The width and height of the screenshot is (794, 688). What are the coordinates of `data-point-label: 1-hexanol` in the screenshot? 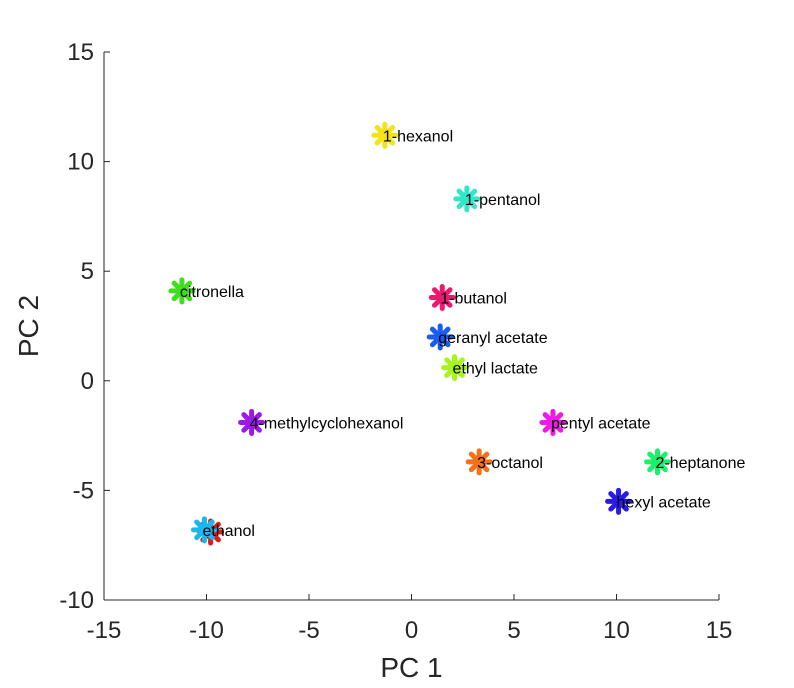 It's located at (418, 136).